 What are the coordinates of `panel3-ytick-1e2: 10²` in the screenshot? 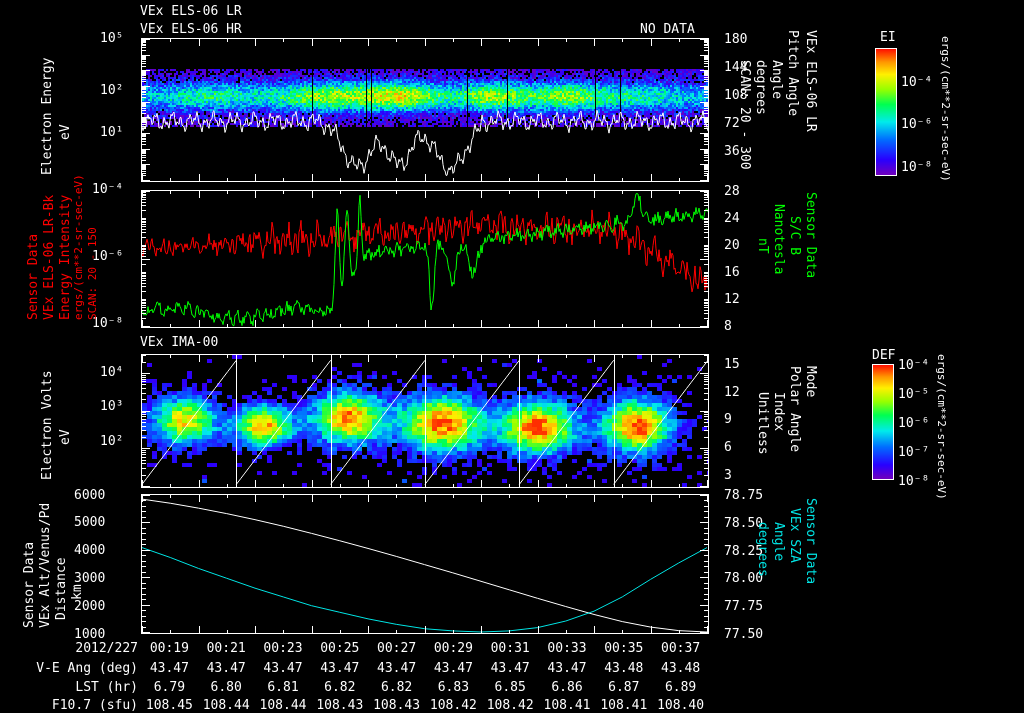 It's located at (112, 441).